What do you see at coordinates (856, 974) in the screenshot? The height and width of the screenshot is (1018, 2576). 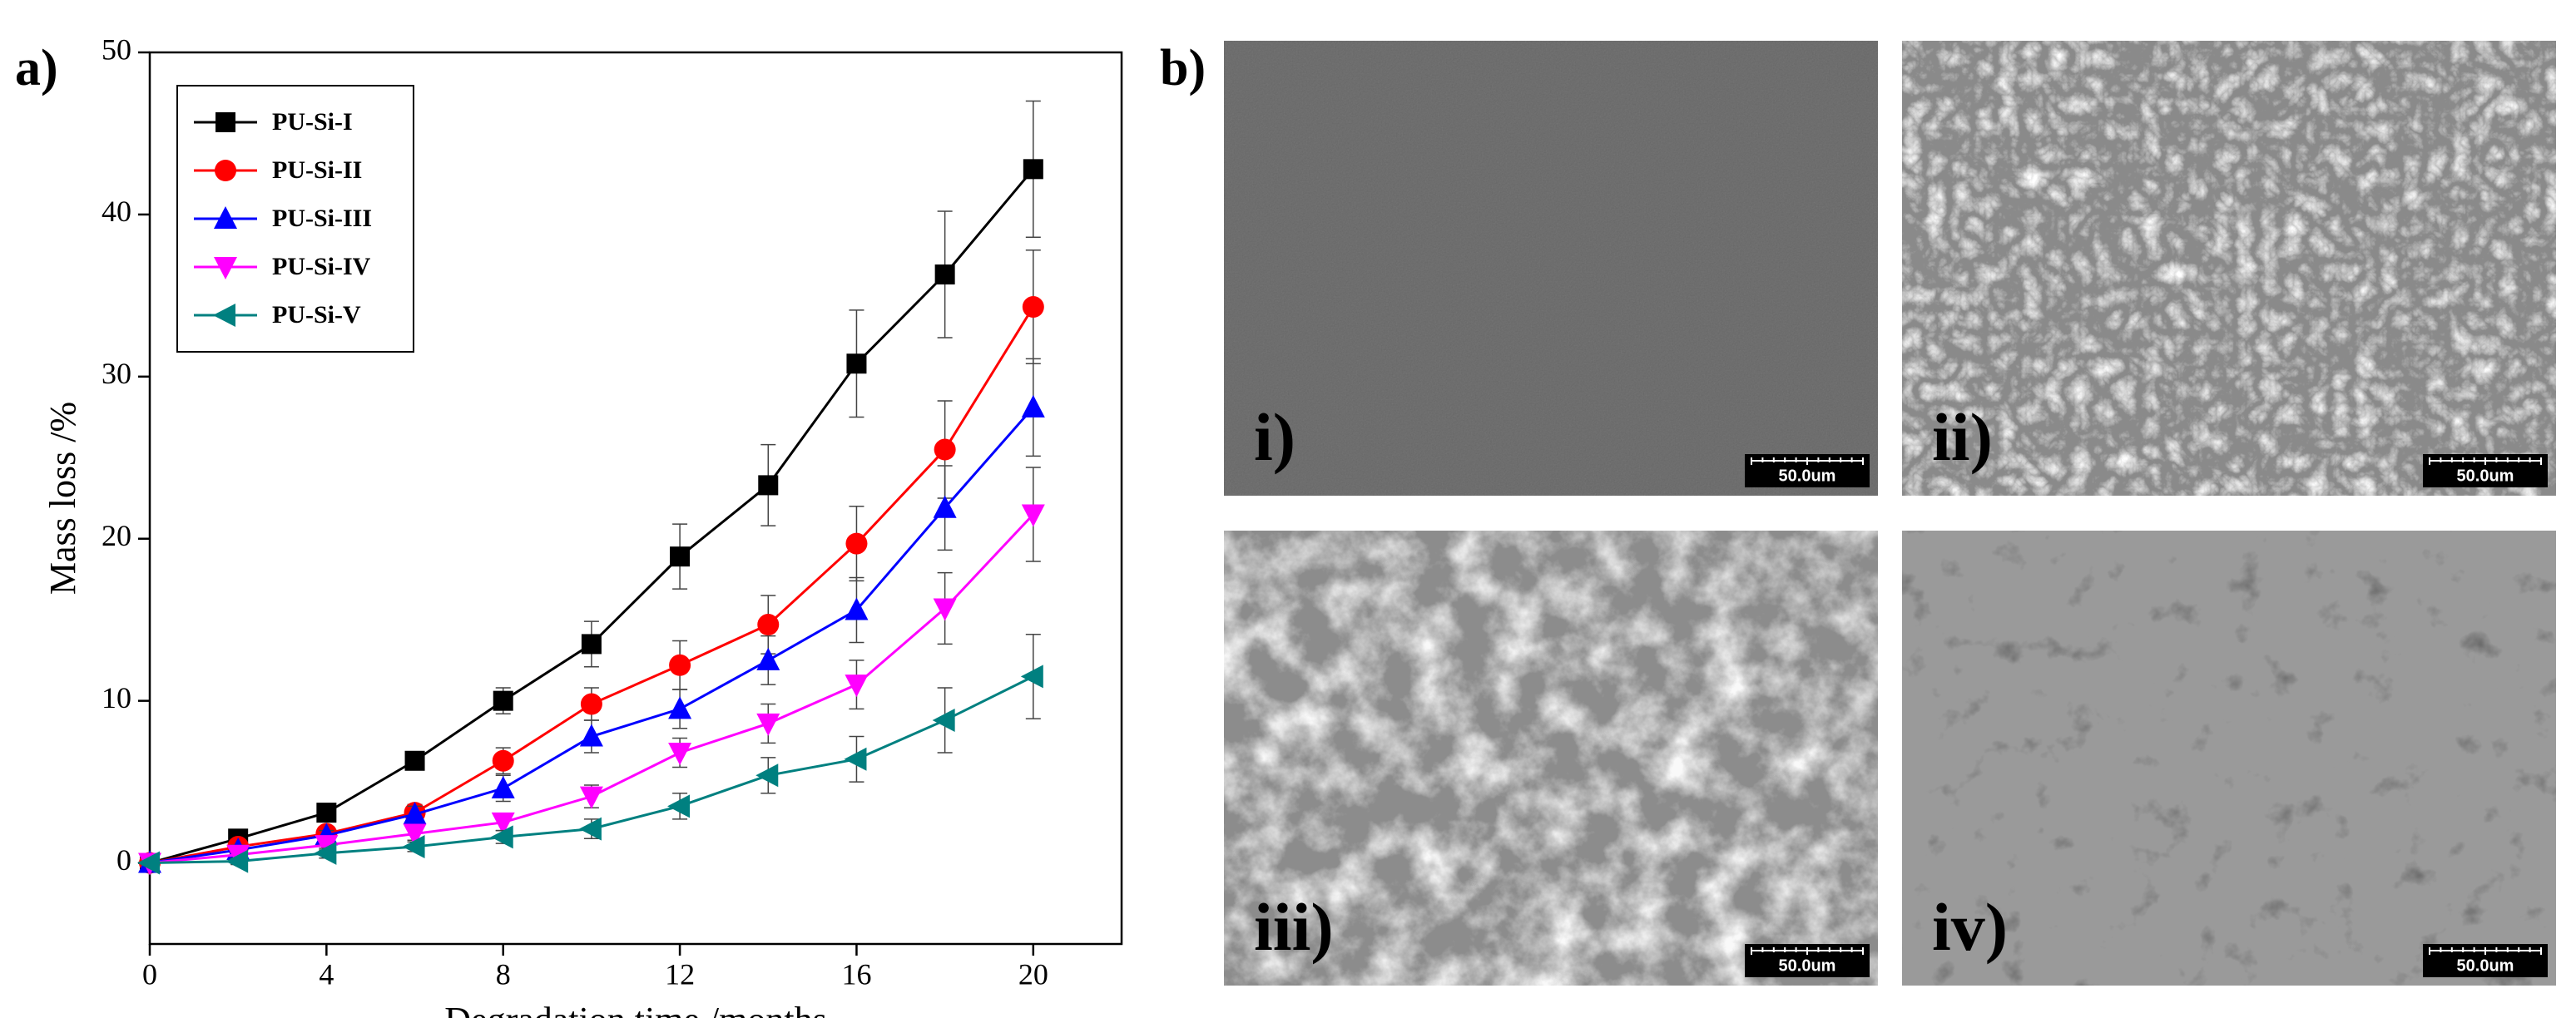 I see `x-tick-label: 16` at bounding box center [856, 974].